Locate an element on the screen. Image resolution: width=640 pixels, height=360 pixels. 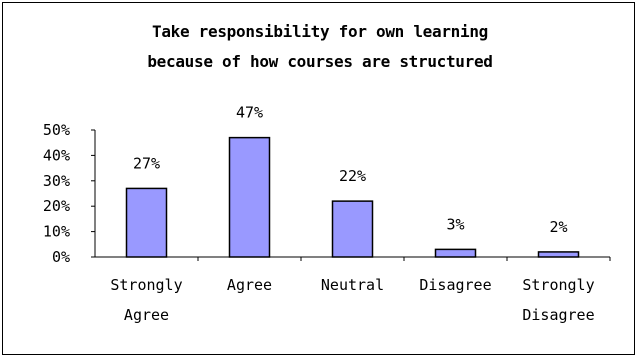
y-tick-label: 0% is located at coordinates (61, 257).